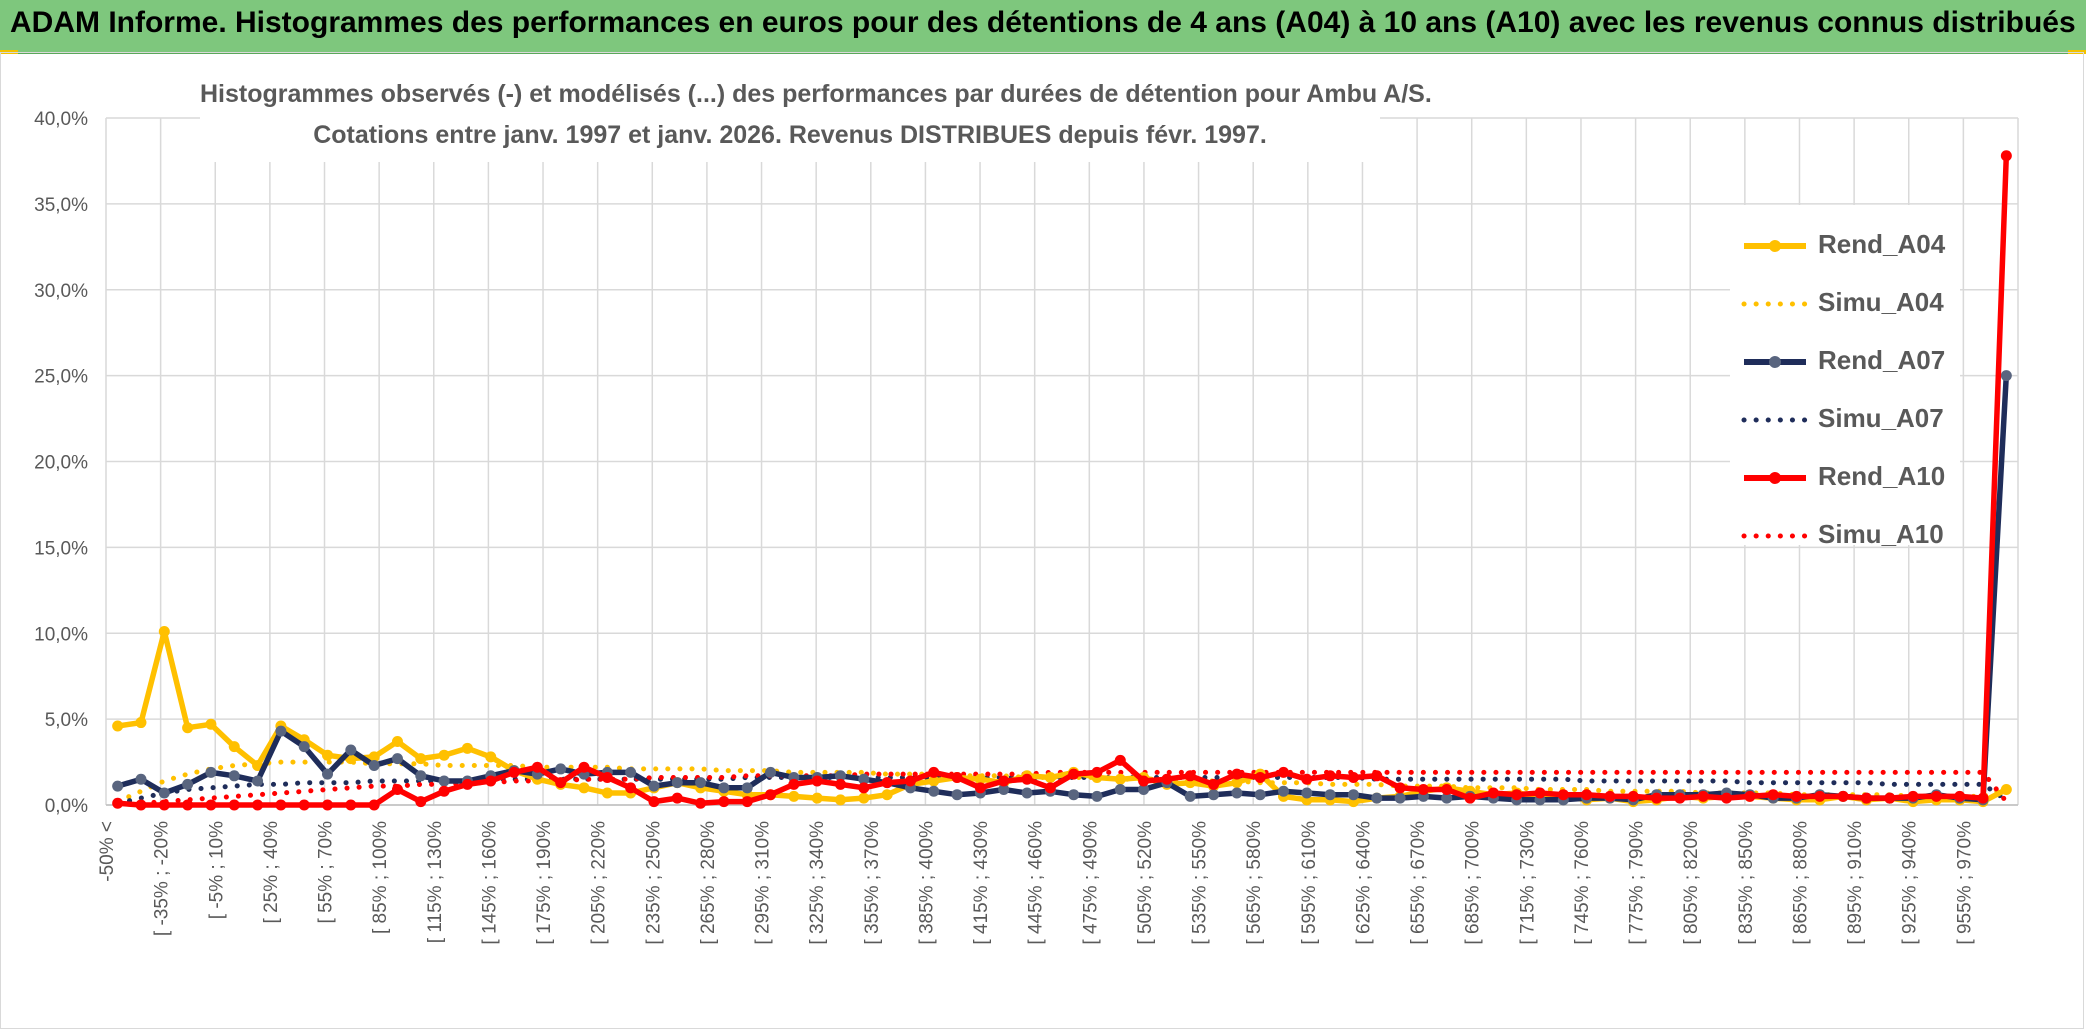 This screenshot has width=2086, height=1031. What do you see at coordinates (435, 882) in the screenshot?
I see `x-tick-label: [ 115% ; 130%` at bounding box center [435, 882].